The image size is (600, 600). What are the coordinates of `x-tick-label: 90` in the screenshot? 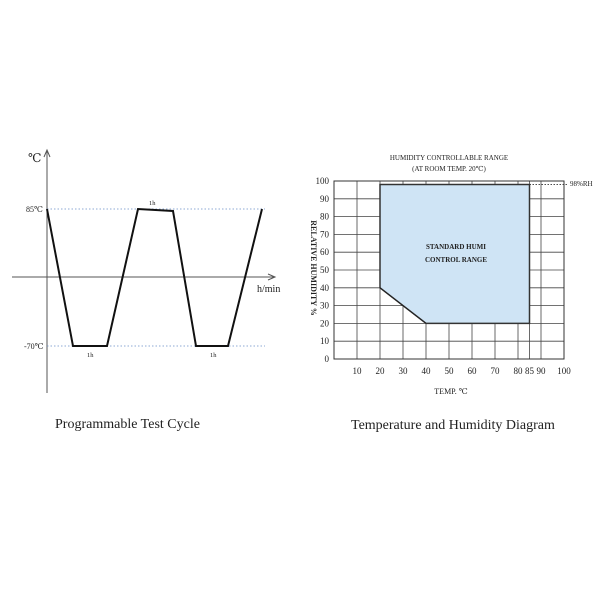 It's located at (542, 371).